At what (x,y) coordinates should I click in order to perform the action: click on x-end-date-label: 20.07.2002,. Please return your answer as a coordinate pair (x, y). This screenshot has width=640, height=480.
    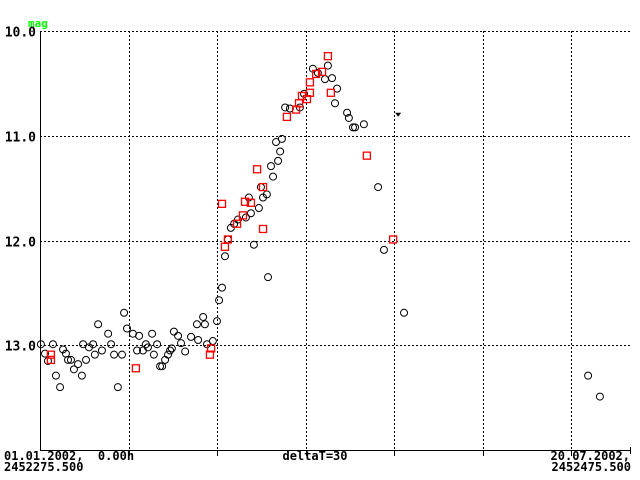
    Looking at the image, I should click on (590, 456).